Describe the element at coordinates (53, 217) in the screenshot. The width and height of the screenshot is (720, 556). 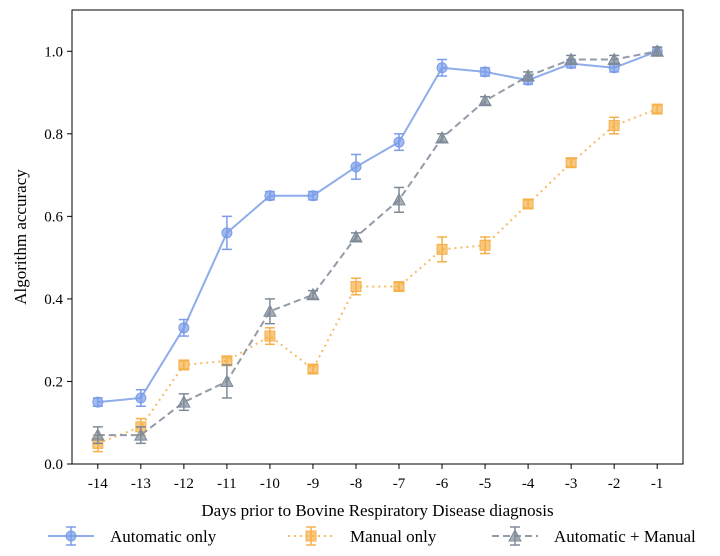
I see `y-tick-label: 0.6` at that location.